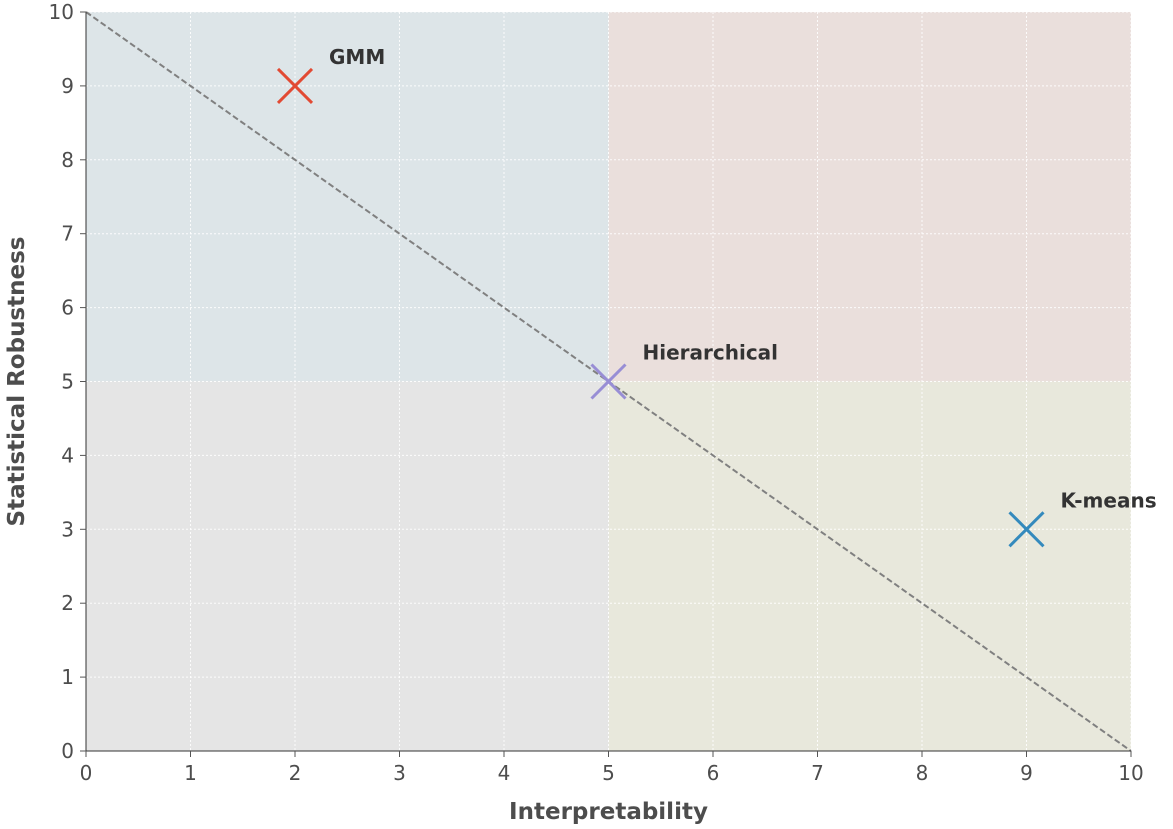 This screenshot has width=1173, height=829. I want to click on data-point-gmm: GMM, so click(330, 74).